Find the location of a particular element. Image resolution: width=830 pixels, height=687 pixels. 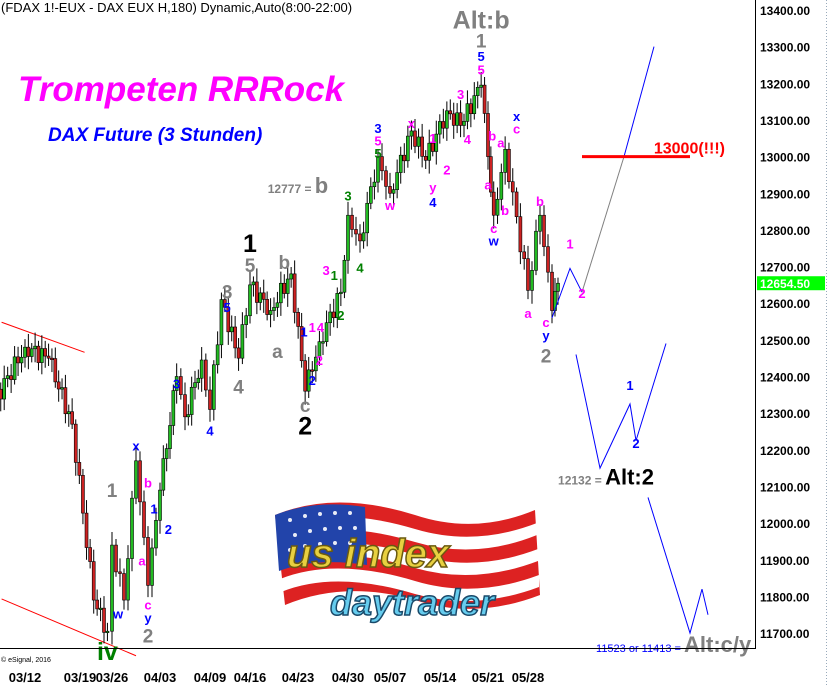

wave-label: 4 is located at coordinates (321, 327).